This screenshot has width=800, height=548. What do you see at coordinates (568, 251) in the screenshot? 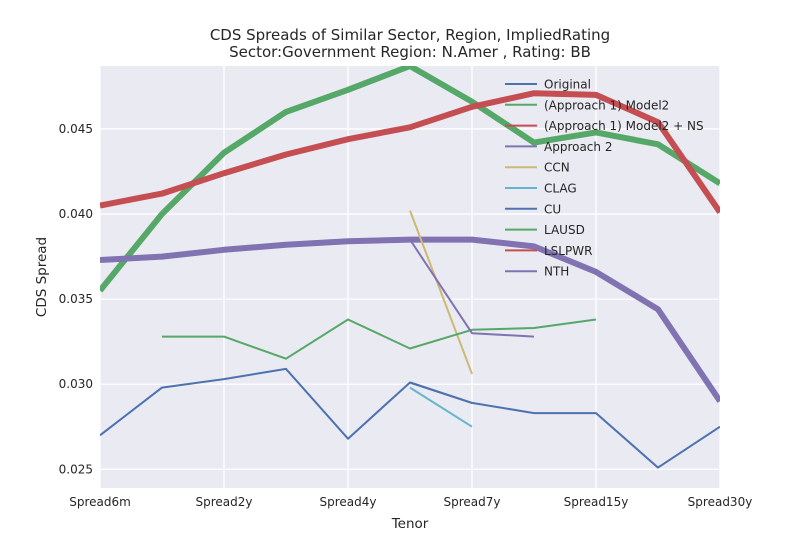
I see `legend-entry: LSLPWR` at bounding box center [568, 251].